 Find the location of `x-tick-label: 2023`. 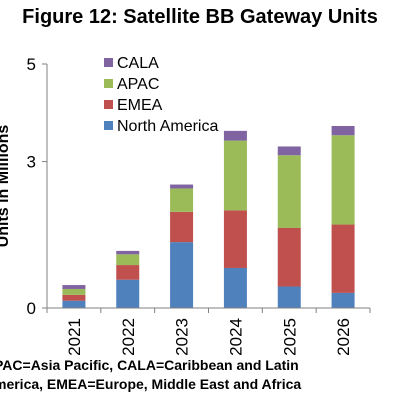

x-tick-label: 2023 is located at coordinates (182, 337).